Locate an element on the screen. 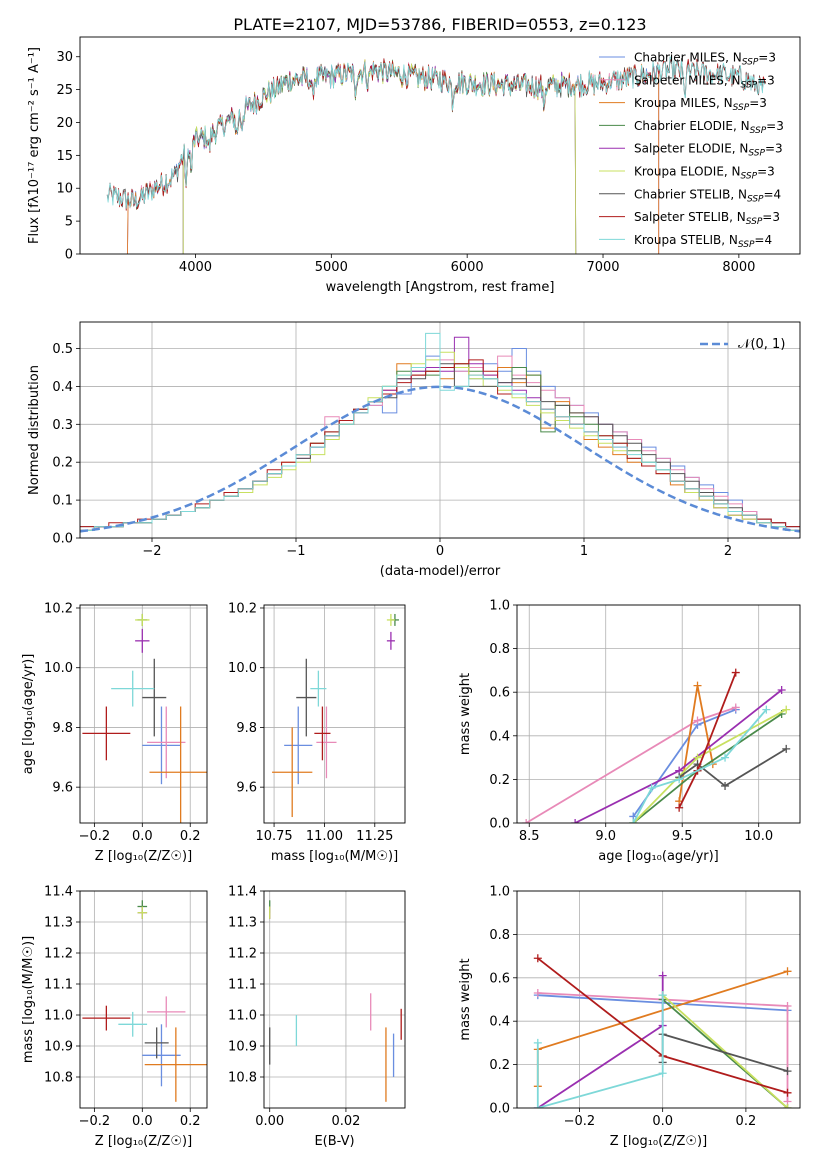  y-tick-label: 0.8 is located at coordinates (499, 649).